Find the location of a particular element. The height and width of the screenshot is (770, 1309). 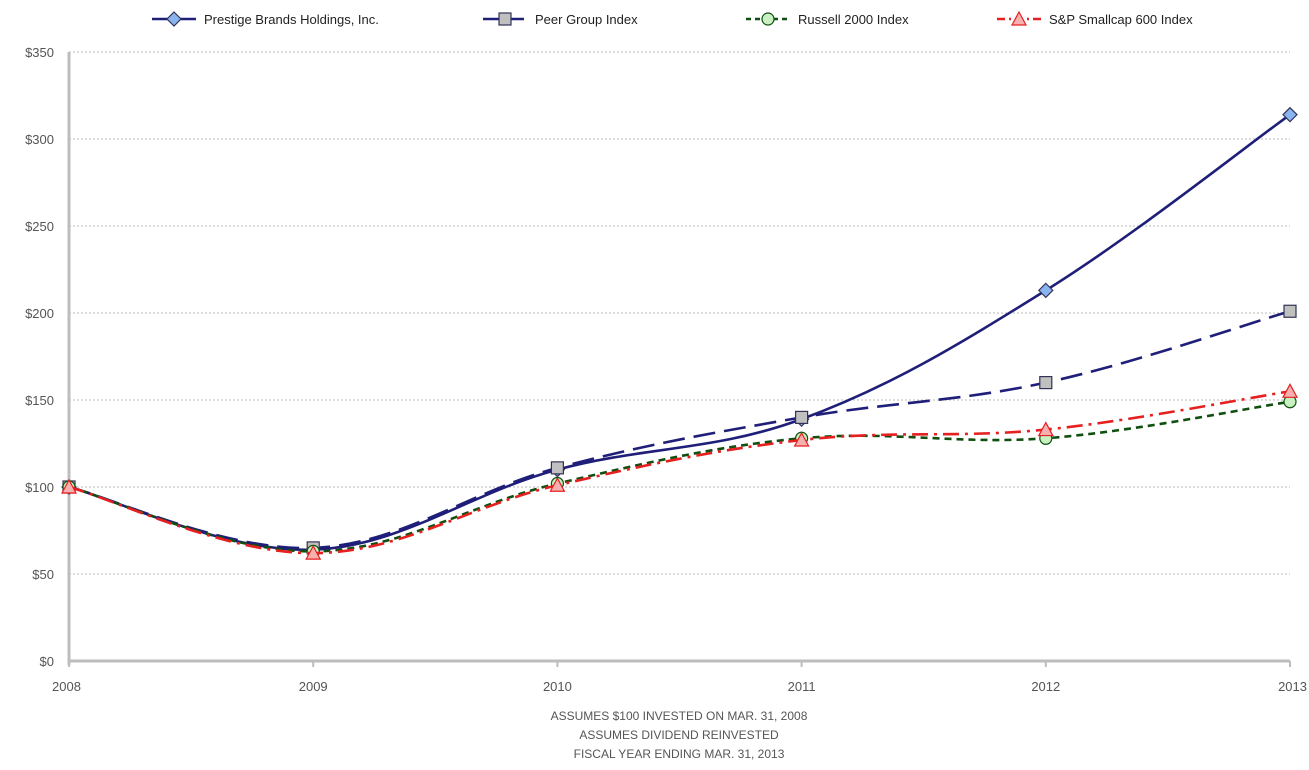

y-tick-label: $100 is located at coordinates (39, 487).